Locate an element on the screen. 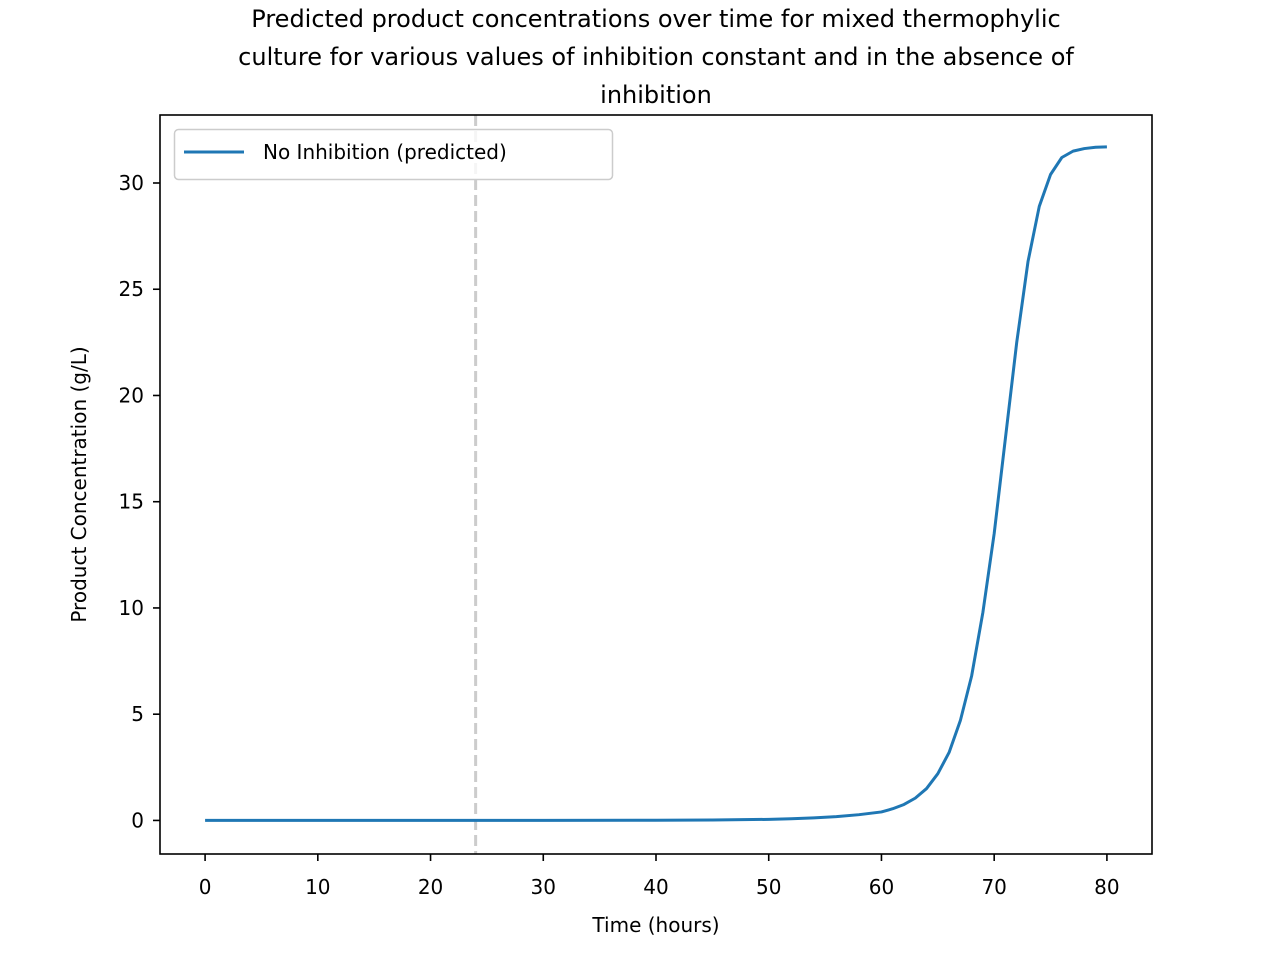 The image size is (1280, 960). y-tick-label: 10 is located at coordinates (131, 608).